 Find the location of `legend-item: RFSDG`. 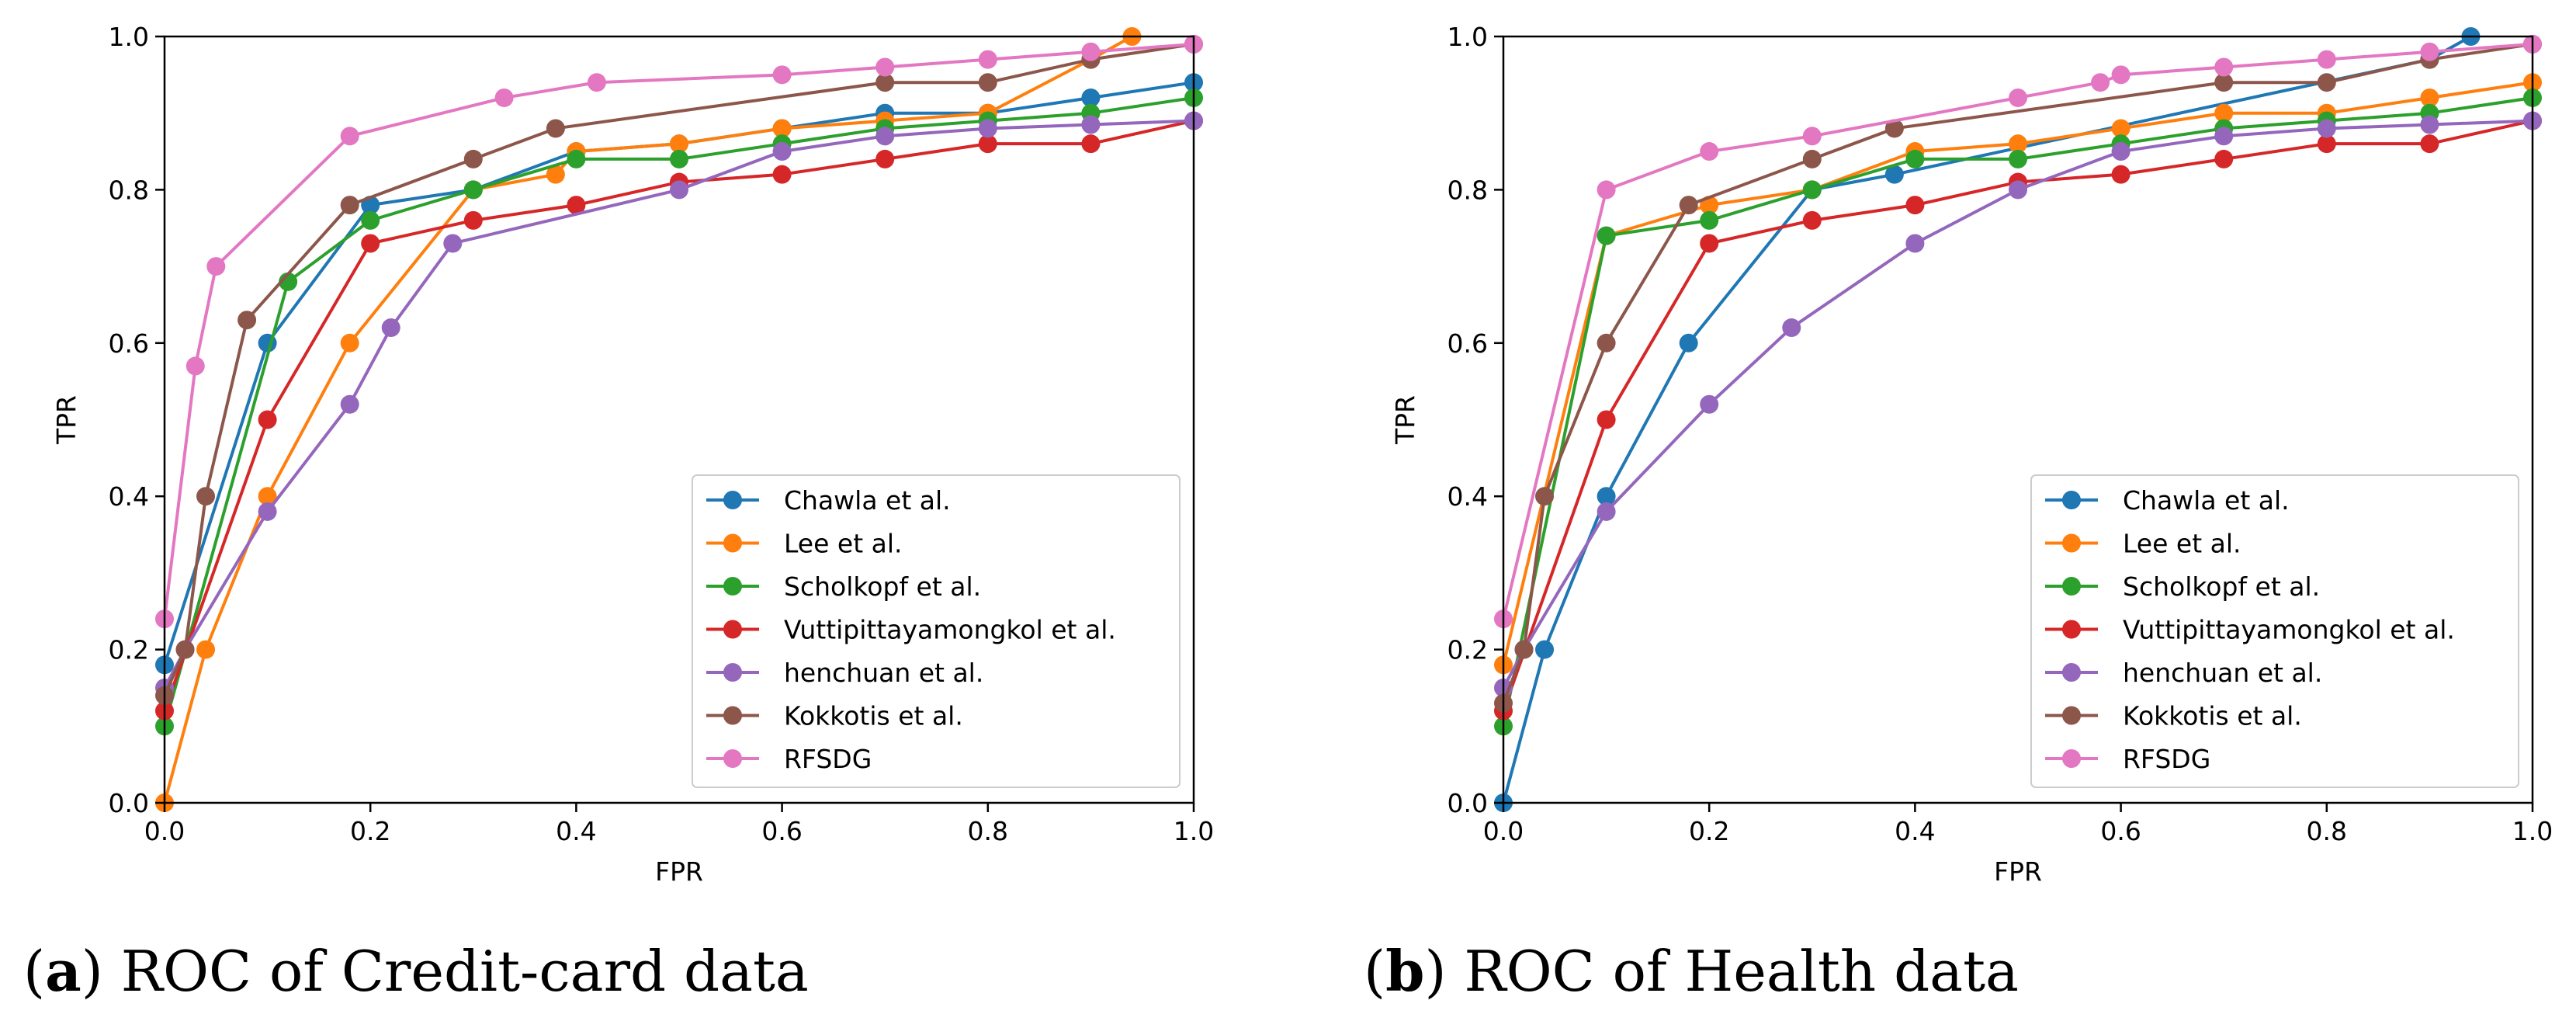

legend-item: RFSDG is located at coordinates (2127, 759).